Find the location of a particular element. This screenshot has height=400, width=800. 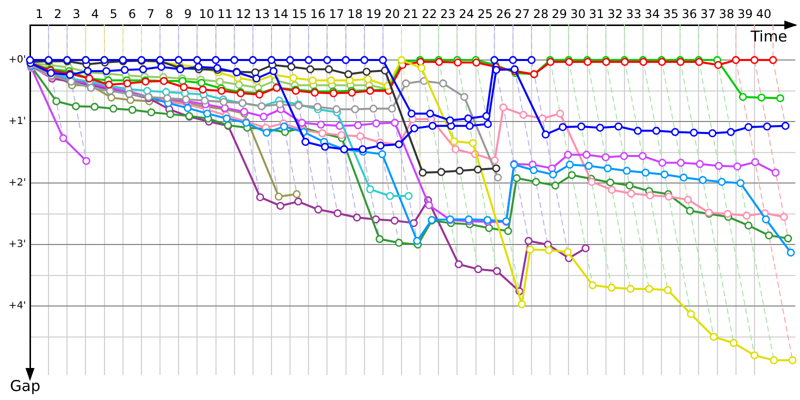

x-tick-label: 32 is located at coordinates (615, 13).